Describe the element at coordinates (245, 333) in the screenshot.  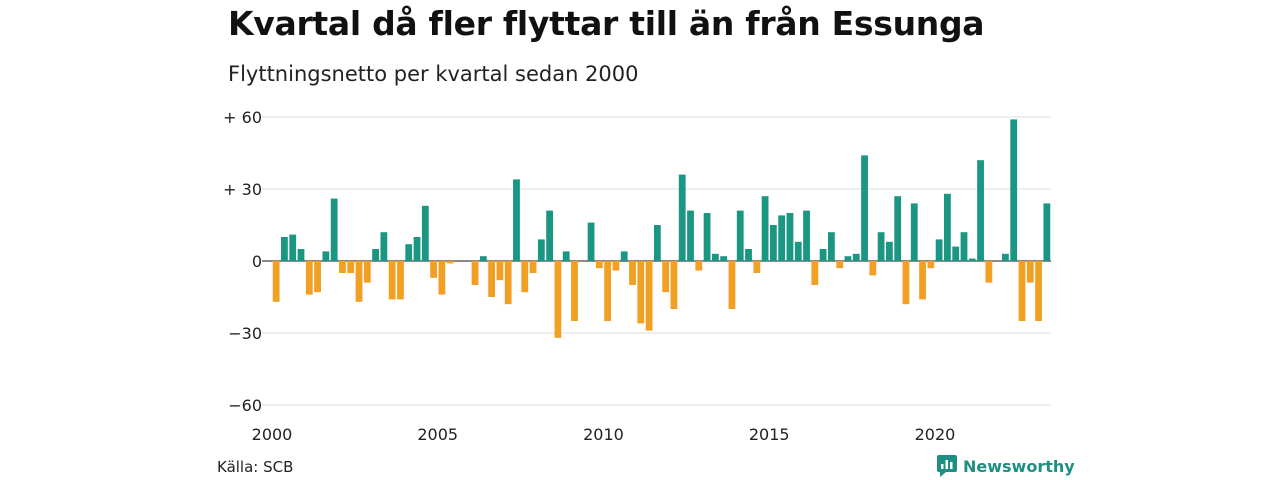
I see `y-tick-label: −30` at that location.